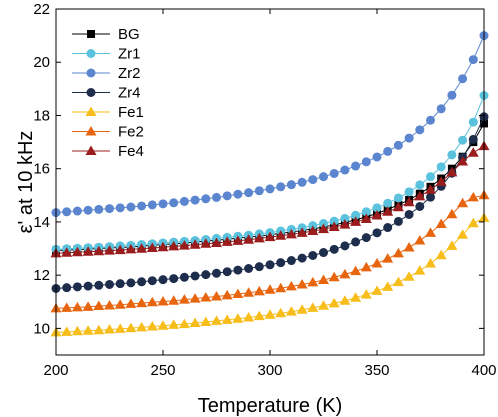 This screenshot has width=498, height=417. What do you see at coordinates (55, 370) in the screenshot?
I see `x-tick-label: 200` at bounding box center [55, 370].